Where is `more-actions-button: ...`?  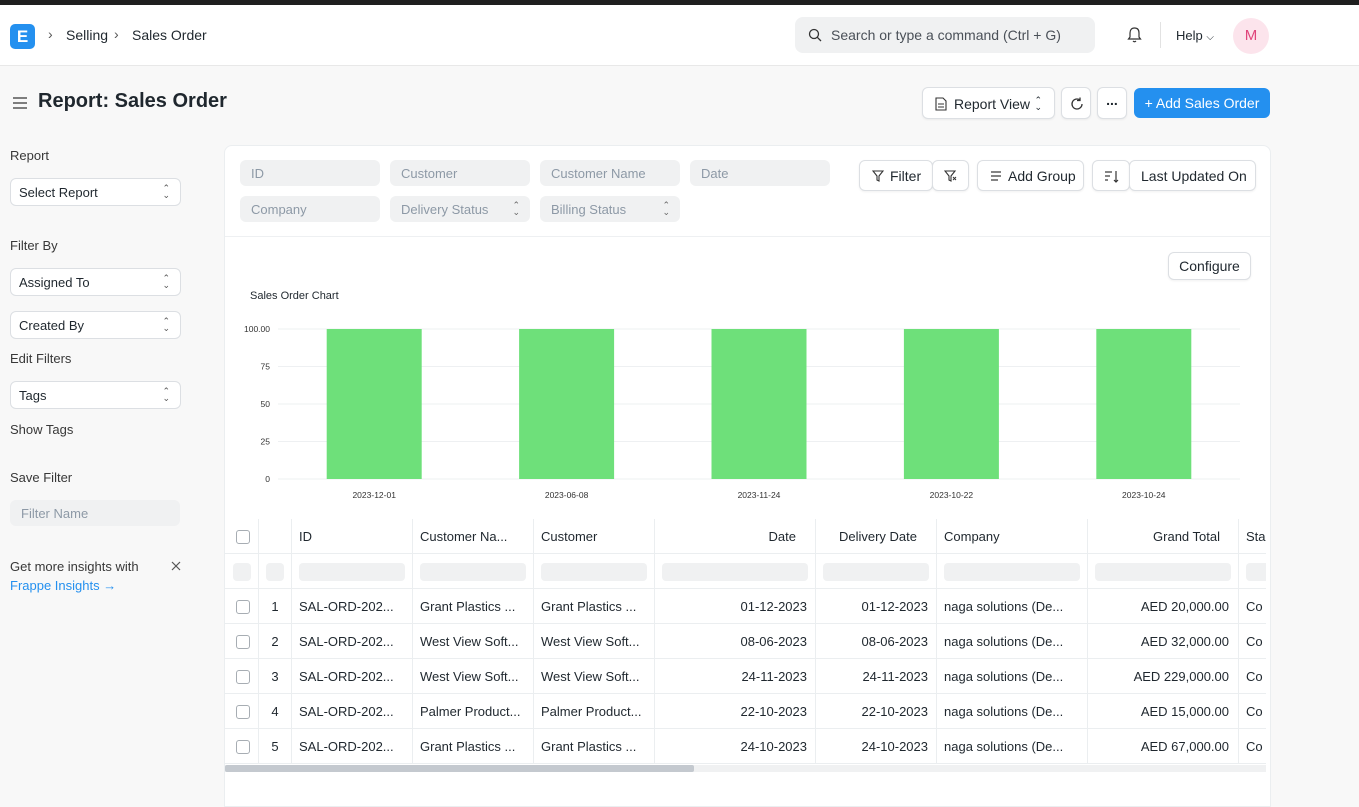
more-actions-button: ... is located at coordinates (1112, 103).